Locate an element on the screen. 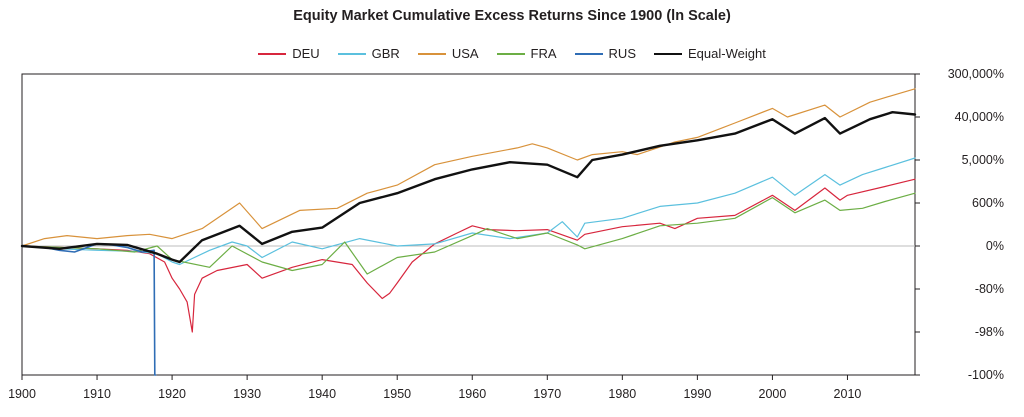 The height and width of the screenshot is (417, 1024). legend: DEU GBR USA FRA RUS Equal-Weight is located at coordinates (512, 53).